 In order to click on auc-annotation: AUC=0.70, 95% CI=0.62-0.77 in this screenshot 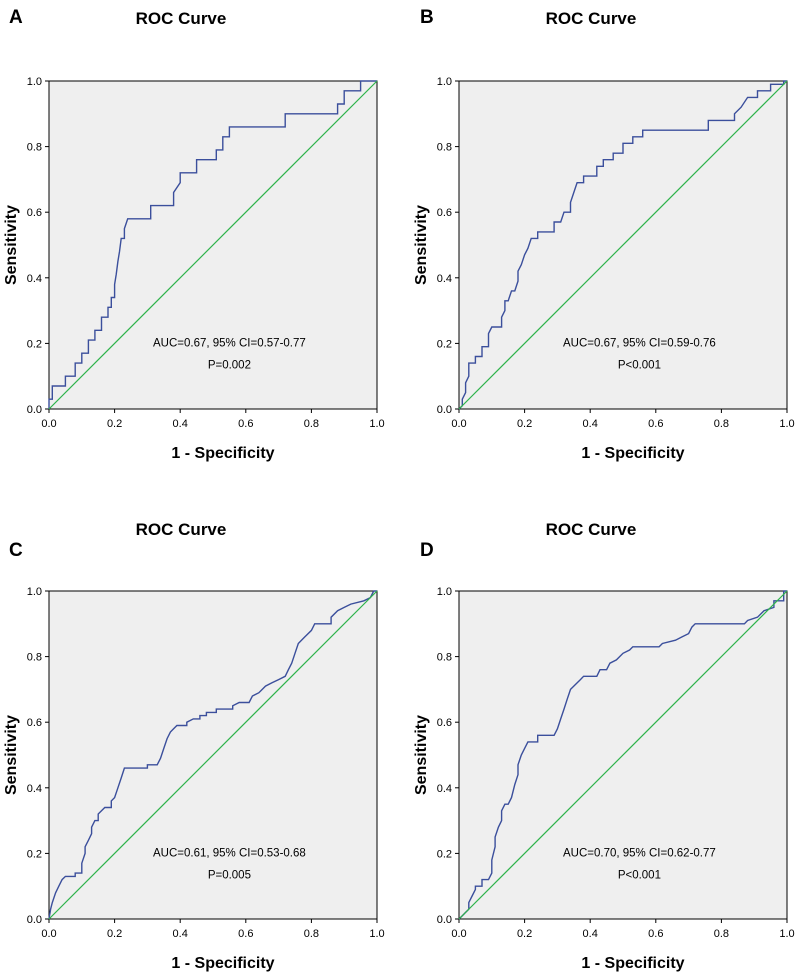, I will do `click(639, 854)`.